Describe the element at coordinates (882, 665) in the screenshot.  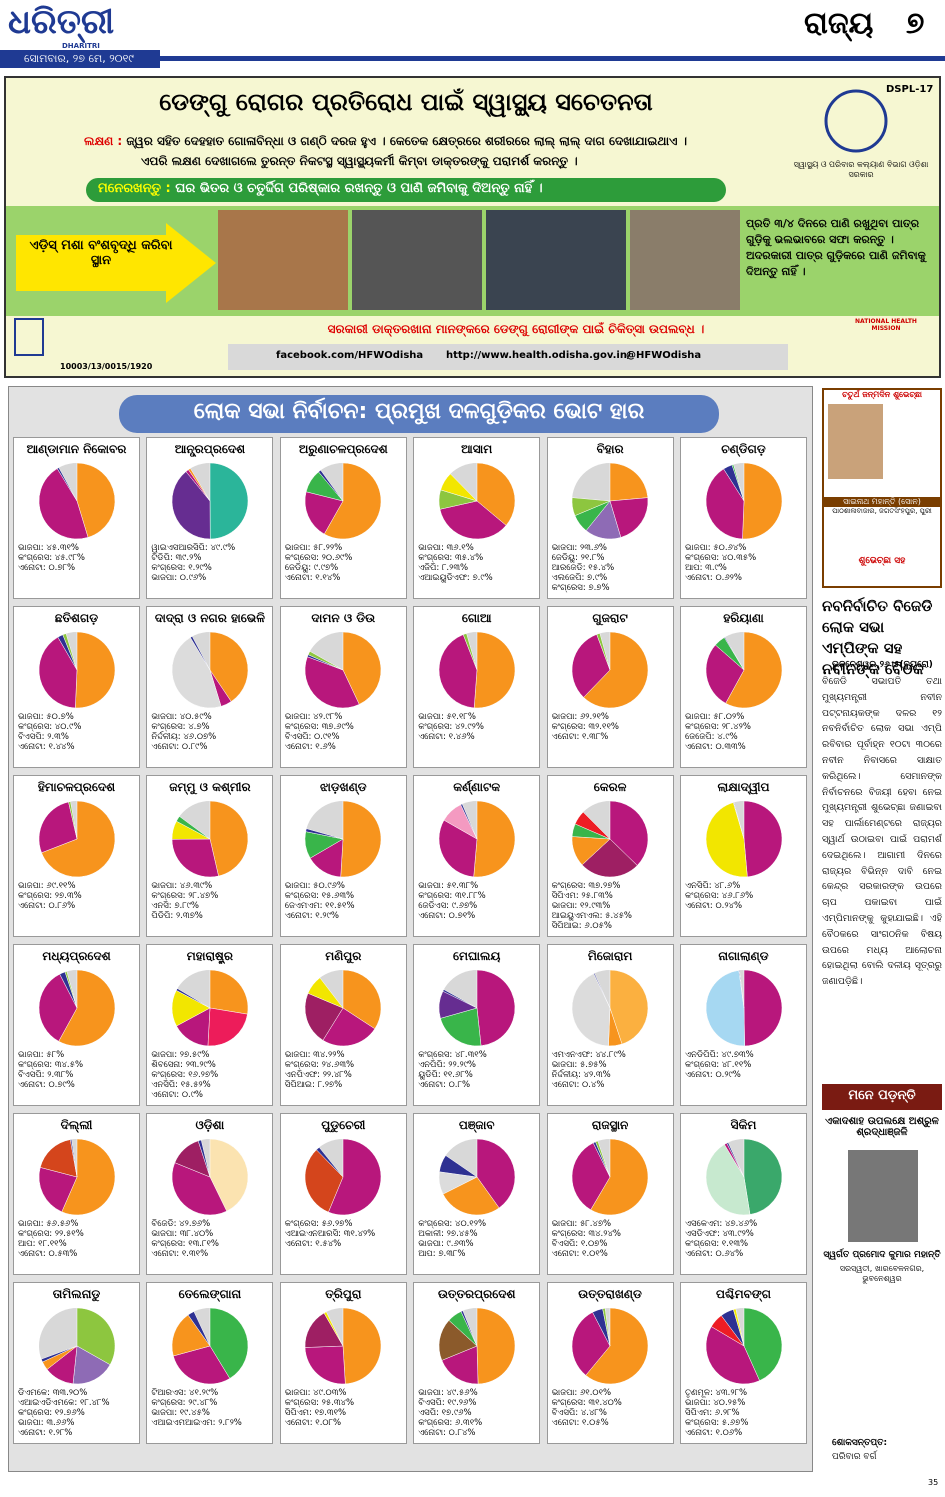
I see `dateline: ଭୁବନେଶ୍ୱର,୨୬।୫(ବ୍ୟୁରୋ)` at that location.